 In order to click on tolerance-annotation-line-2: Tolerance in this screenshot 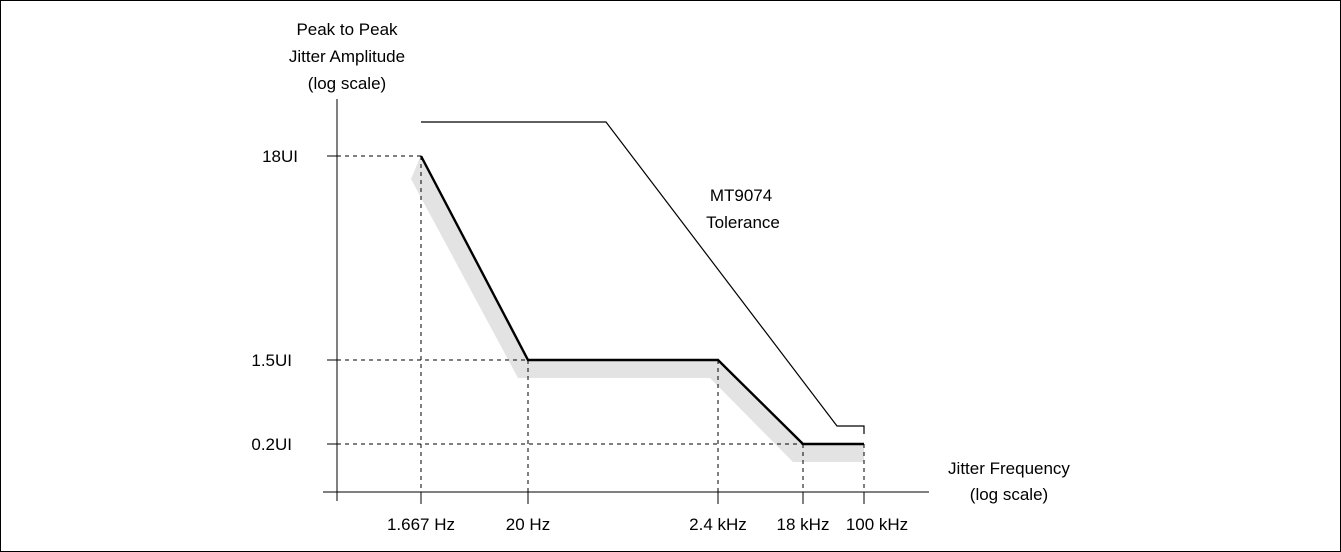, I will do `click(743, 222)`.